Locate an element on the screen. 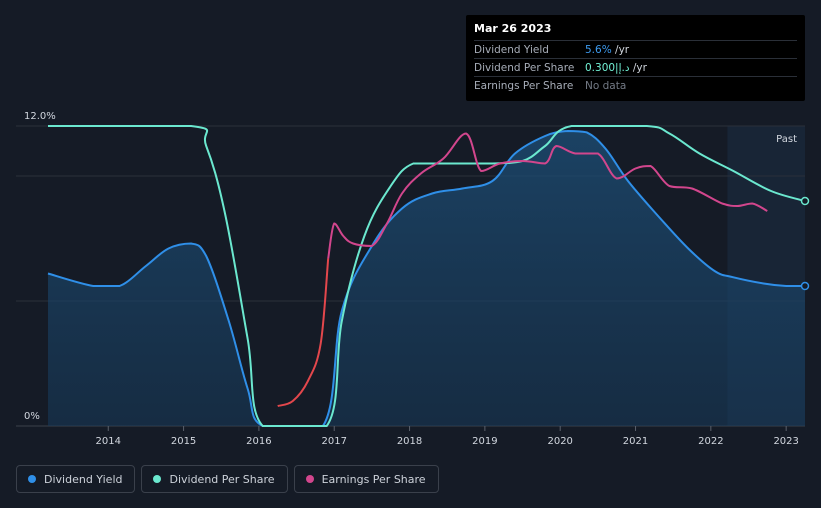 The image size is (821, 508). dividend-per-share-value: 0.300|د.إ is located at coordinates (607, 67).